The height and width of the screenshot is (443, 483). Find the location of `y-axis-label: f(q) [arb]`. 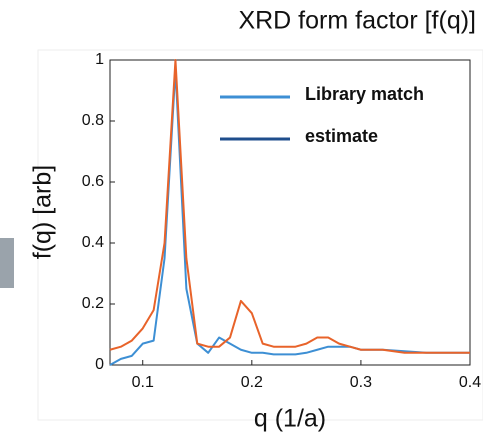

y-axis-label: f(q) [arb] is located at coordinates (43, 212).